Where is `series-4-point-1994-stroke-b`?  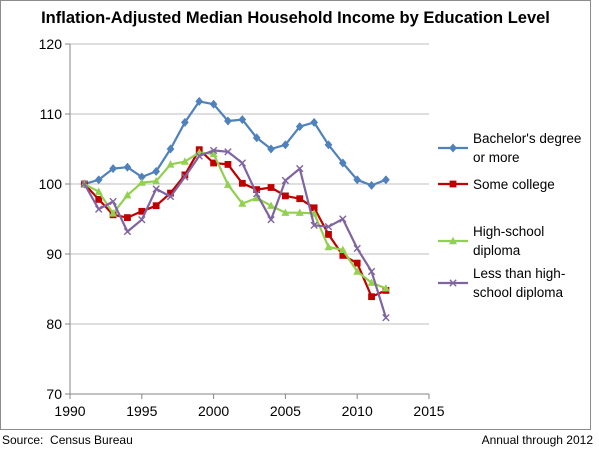
series-4-point-1994-stroke-b is located at coordinates (127, 231).